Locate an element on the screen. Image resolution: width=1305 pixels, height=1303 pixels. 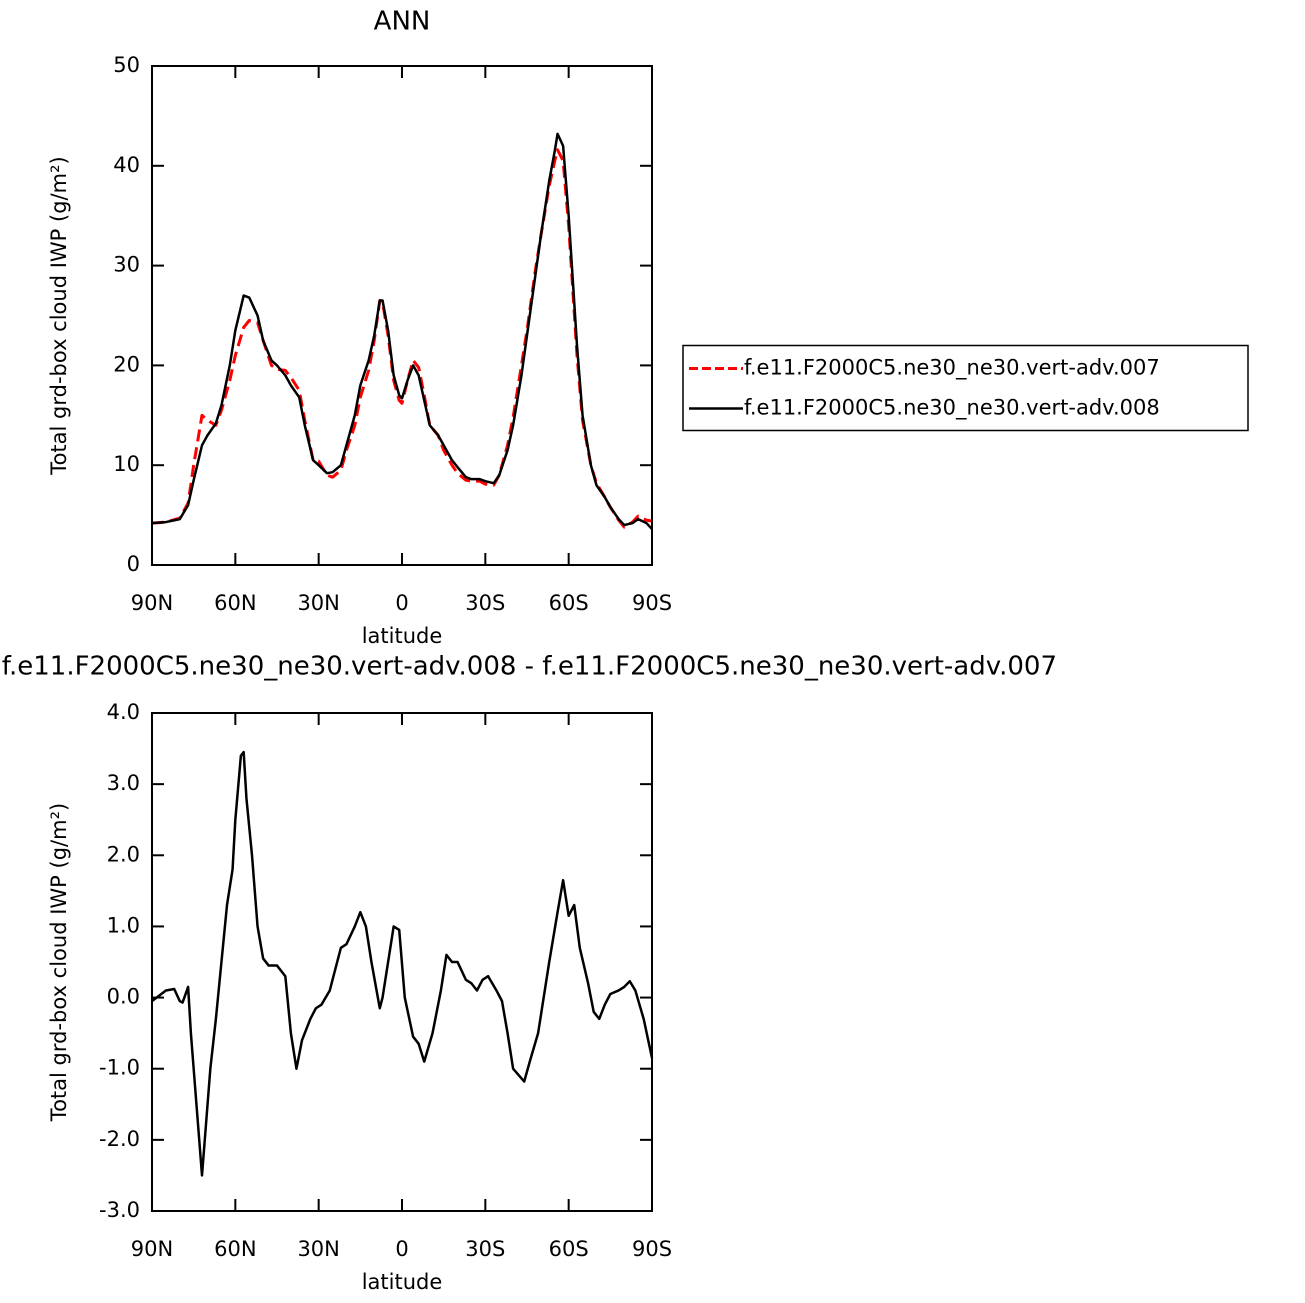
y-tick-label: 3.0 is located at coordinates (123, 783).